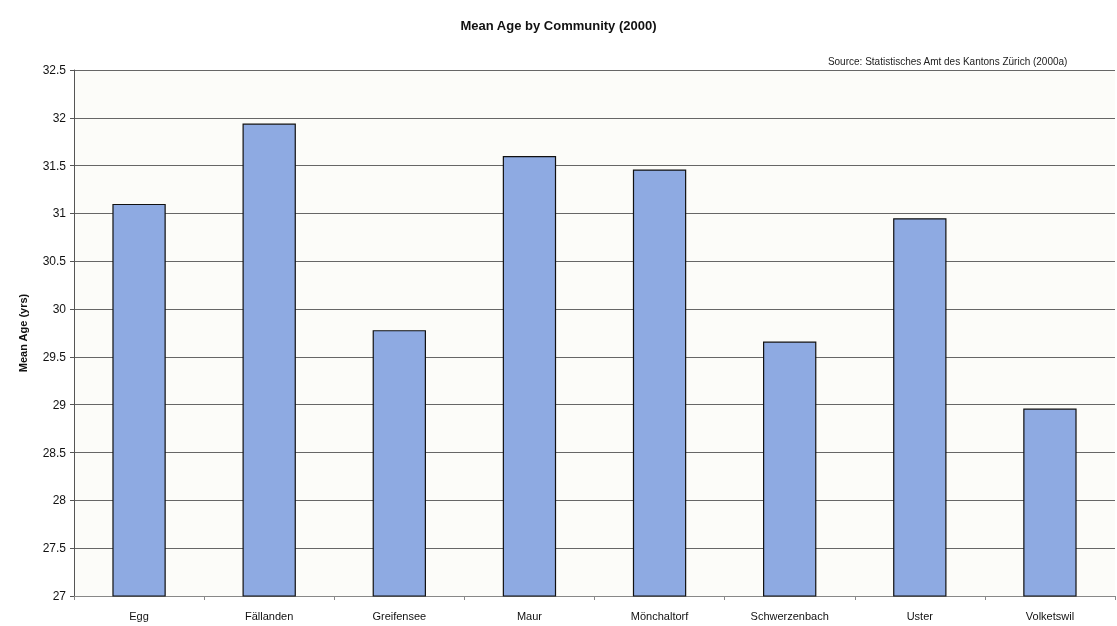 This screenshot has width=1117, height=626. Describe the element at coordinates (920, 615) in the screenshot. I see `x-tick-label: Uster` at that location.